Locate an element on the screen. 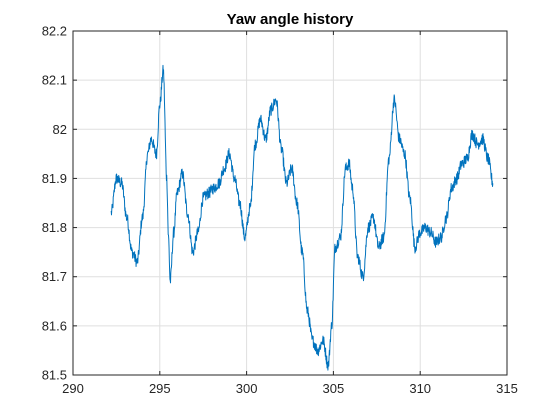  x-tick-label: 290 is located at coordinates (73, 388).